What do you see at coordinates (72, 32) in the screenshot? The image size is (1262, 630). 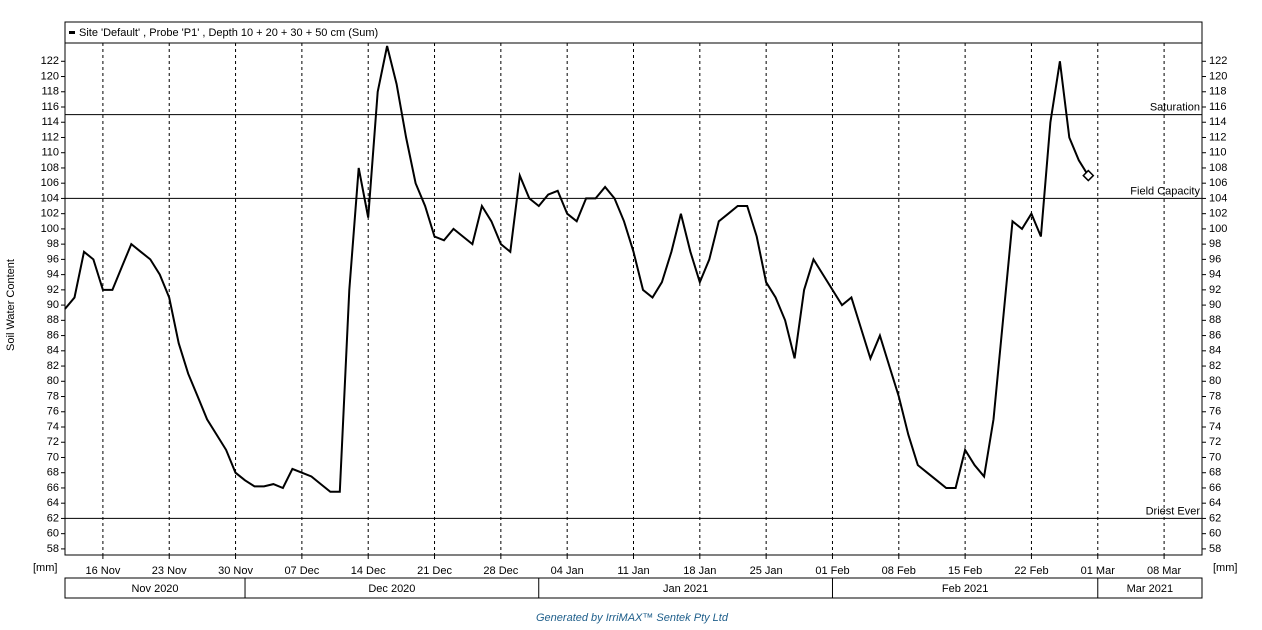 I see `legend-swatch` at bounding box center [72, 32].